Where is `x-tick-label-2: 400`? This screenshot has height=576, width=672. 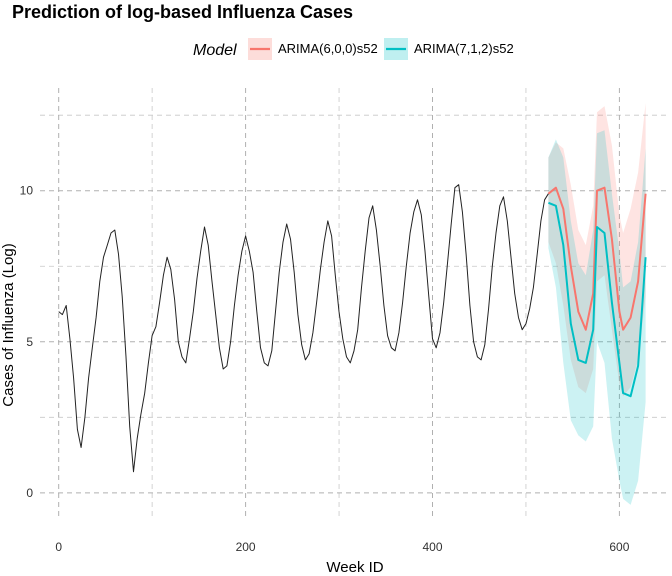 x-tick-label-2: 400 is located at coordinates (432, 547).